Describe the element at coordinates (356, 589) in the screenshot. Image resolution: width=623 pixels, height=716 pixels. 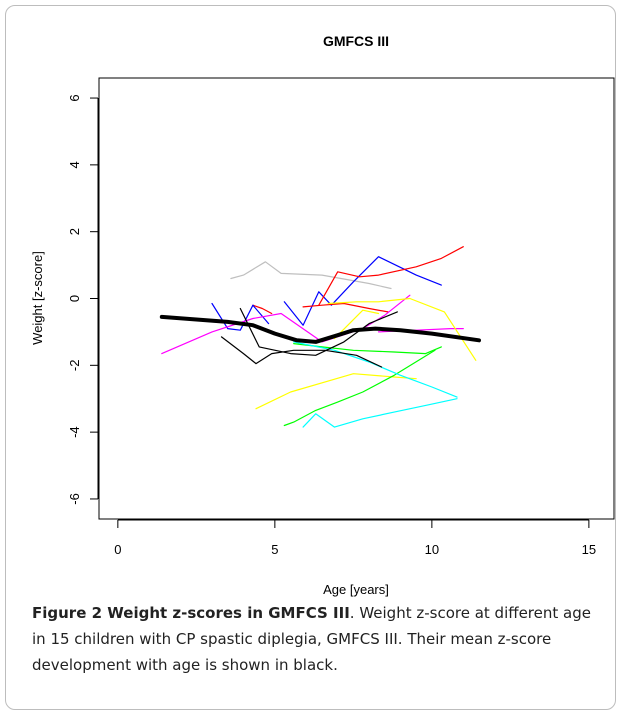
I see `x-axis-label: Age [years]` at that location.